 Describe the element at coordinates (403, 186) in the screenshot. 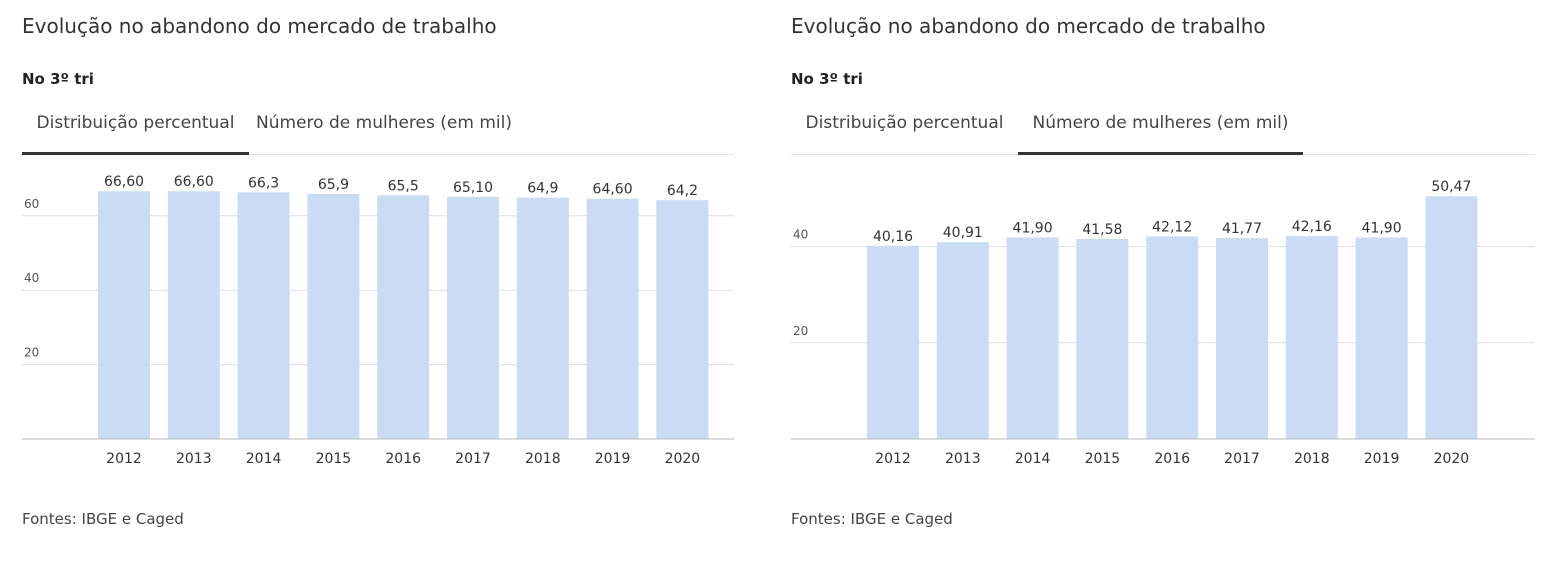

I see `data-label: 65,5` at that location.